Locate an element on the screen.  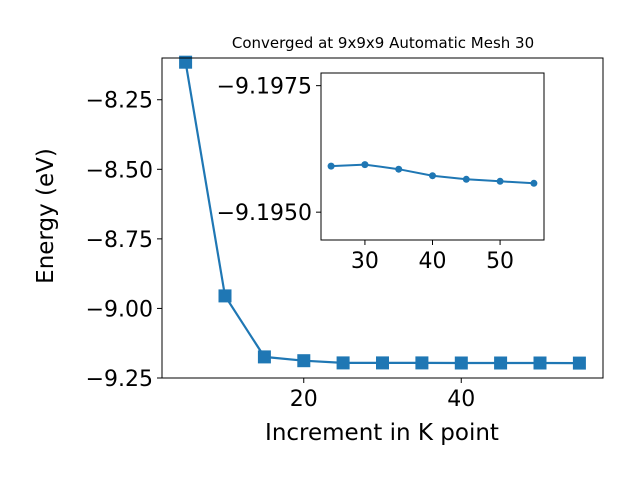
main-y-tick-label: −8.25 is located at coordinates (119, 101).